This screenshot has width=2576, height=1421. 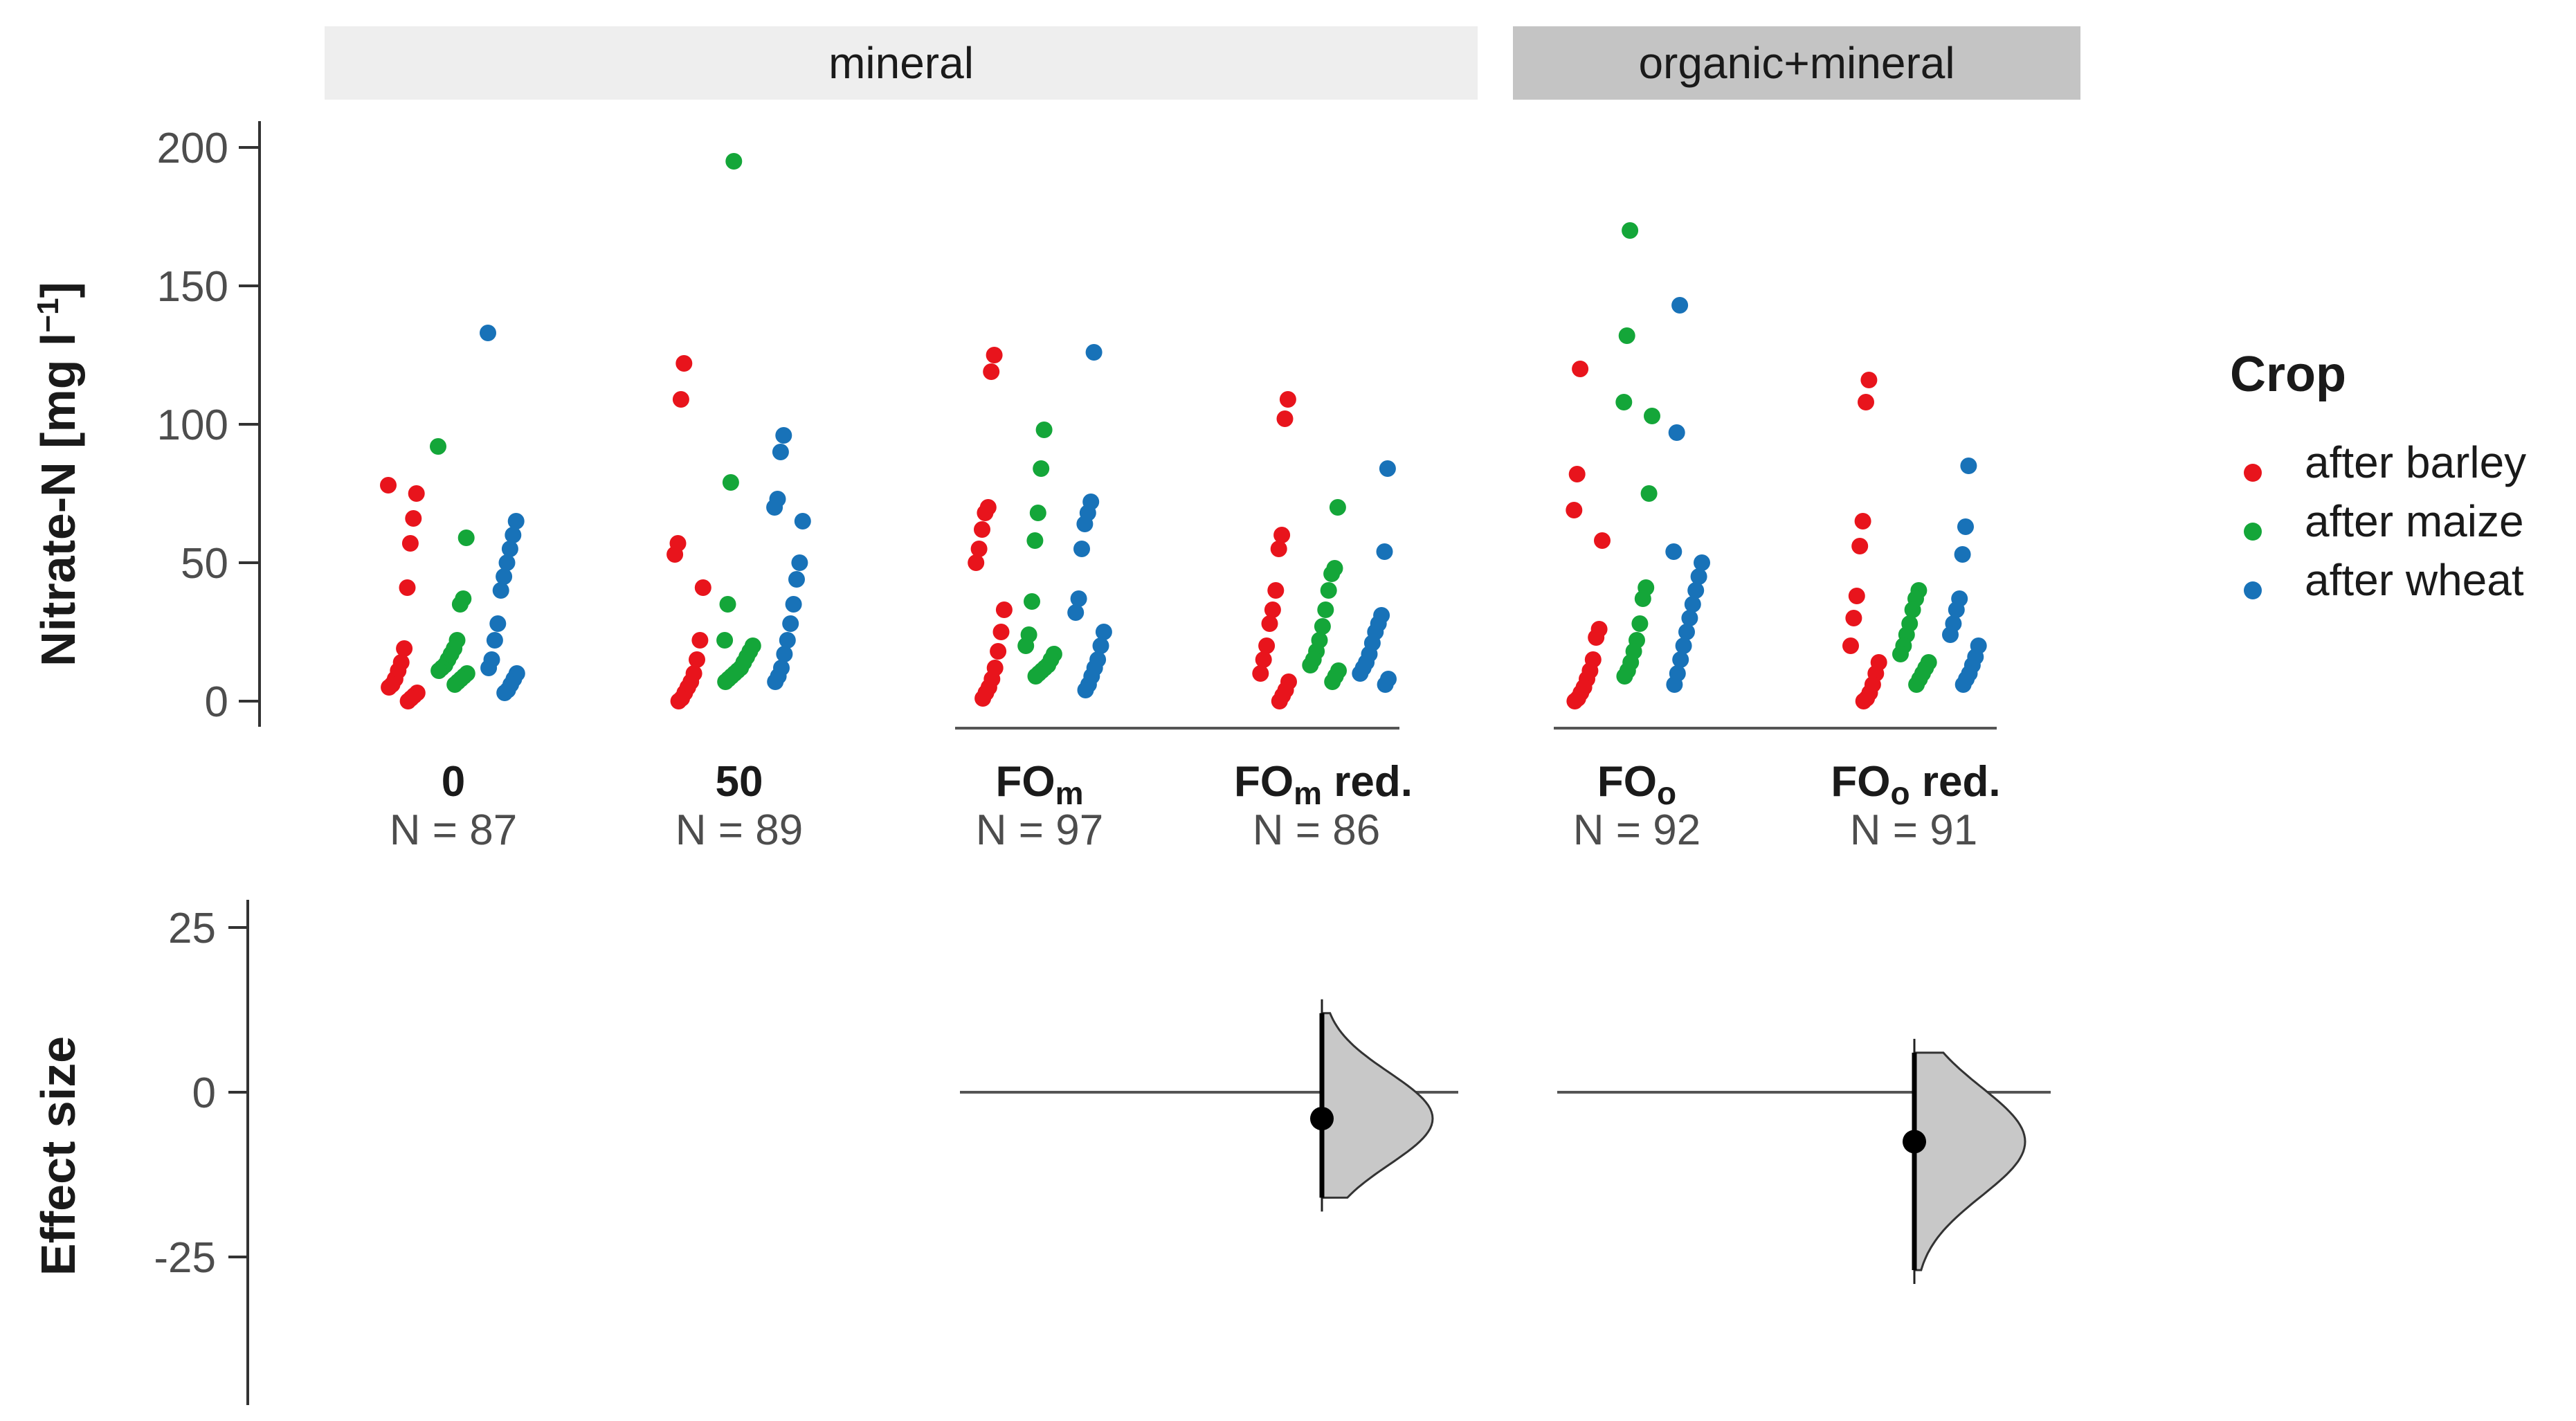 What do you see at coordinates (216, 702) in the screenshot?
I see `upper-y-tick-label: 0` at bounding box center [216, 702].